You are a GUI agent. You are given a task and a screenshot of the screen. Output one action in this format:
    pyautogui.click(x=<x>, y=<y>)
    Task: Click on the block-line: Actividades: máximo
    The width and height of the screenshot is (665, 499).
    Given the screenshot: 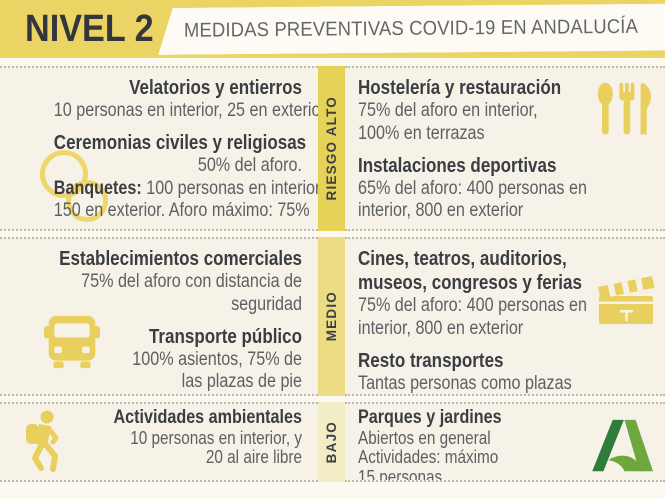 What is the action you would take?
    pyautogui.click(x=428, y=457)
    